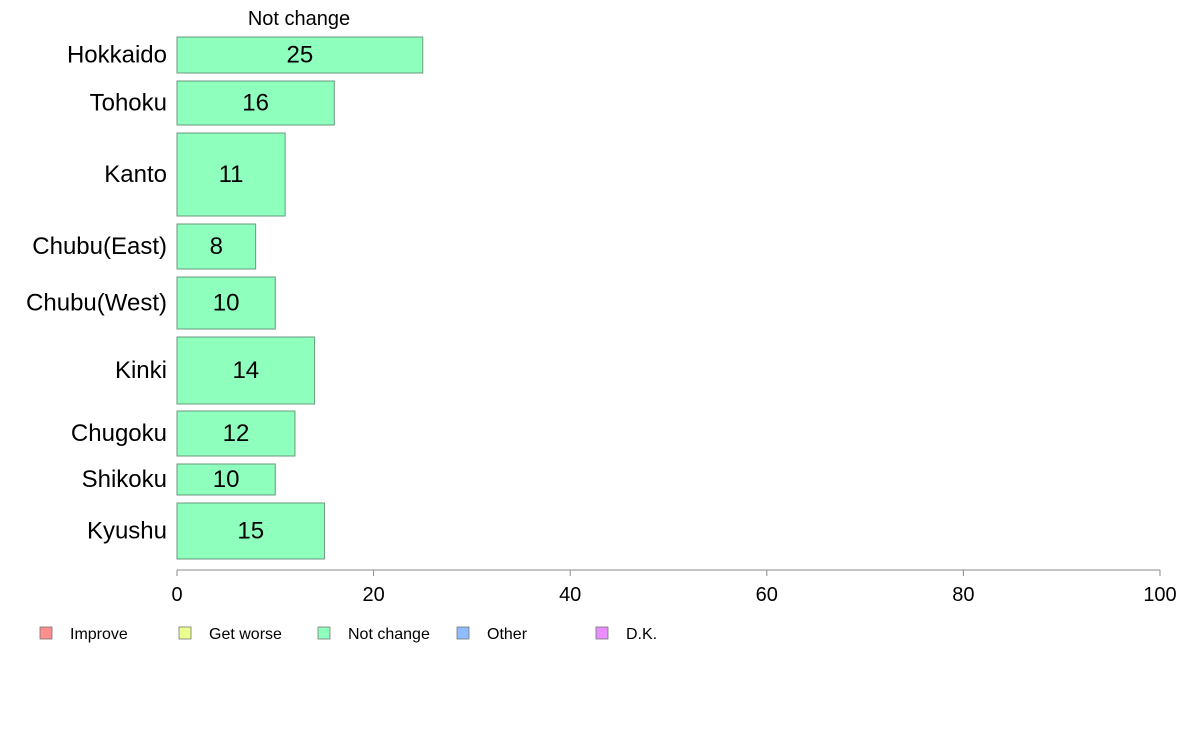  I want to click on bar-Chubu(West), so click(226, 303).